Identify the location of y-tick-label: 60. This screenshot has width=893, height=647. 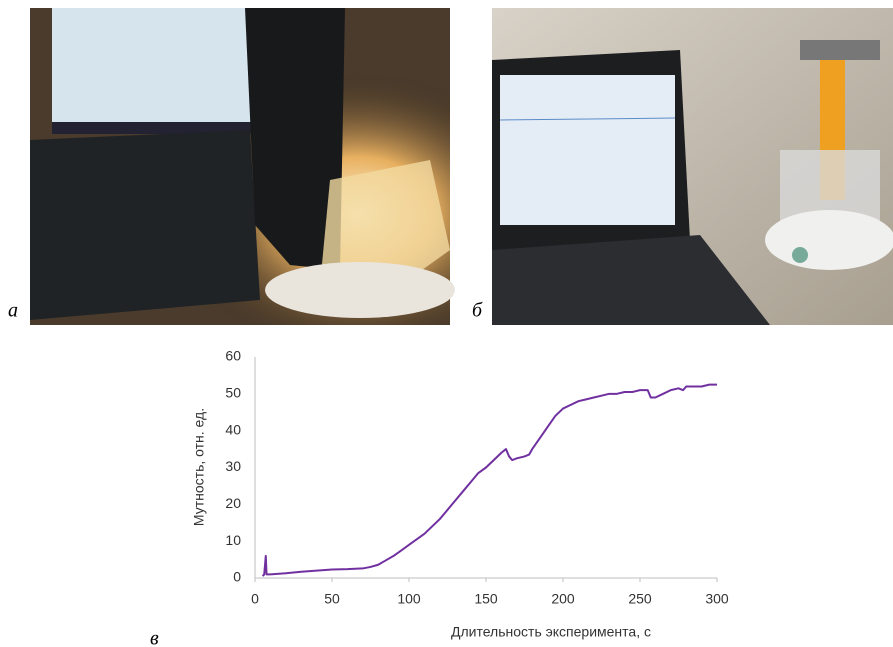
(233, 356).